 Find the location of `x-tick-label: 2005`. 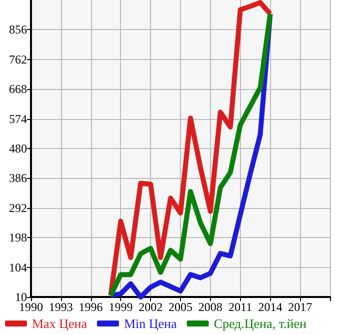

x-tick-label: 2005 is located at coordinates (180, 307).